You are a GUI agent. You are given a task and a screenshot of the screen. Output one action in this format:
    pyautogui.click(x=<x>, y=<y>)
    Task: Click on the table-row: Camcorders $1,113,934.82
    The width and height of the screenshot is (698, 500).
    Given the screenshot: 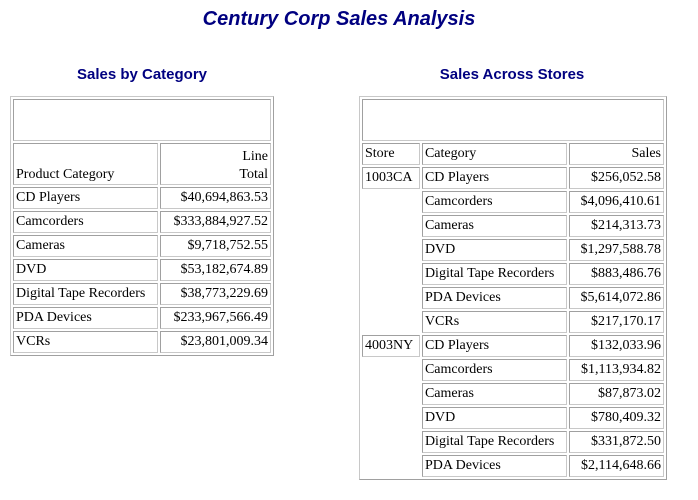 What is the action you would take?
    pyautogui.click(x=513, y=370)
    